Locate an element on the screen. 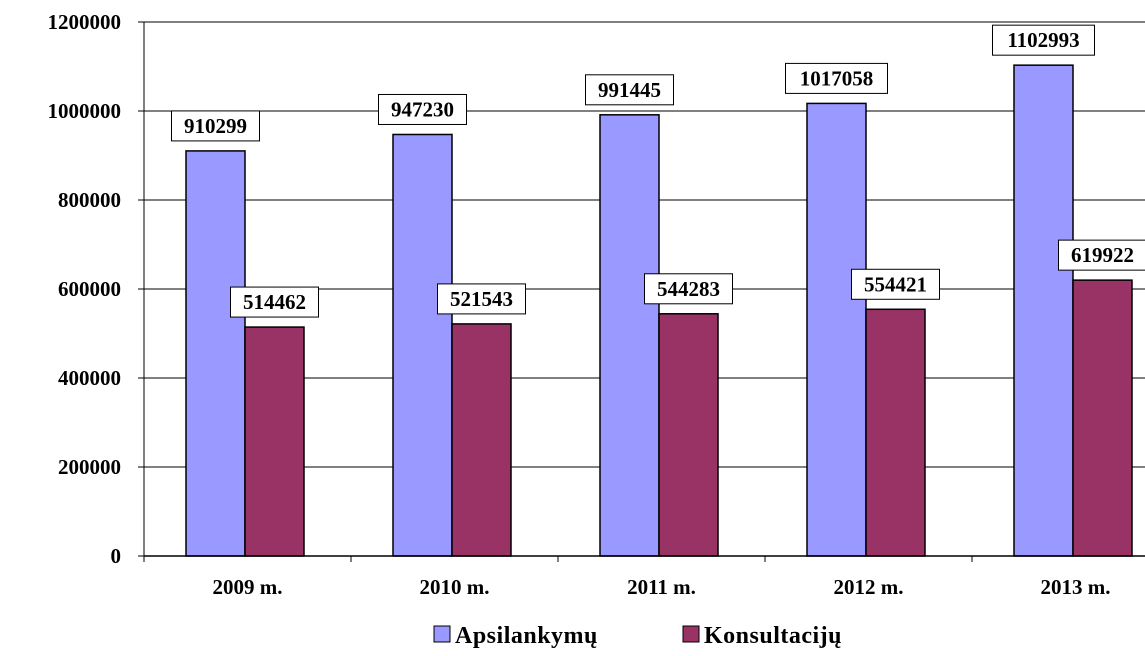 The image size is (1145, 656). data-label: 1102993 is located at coordinates (1043, 40).